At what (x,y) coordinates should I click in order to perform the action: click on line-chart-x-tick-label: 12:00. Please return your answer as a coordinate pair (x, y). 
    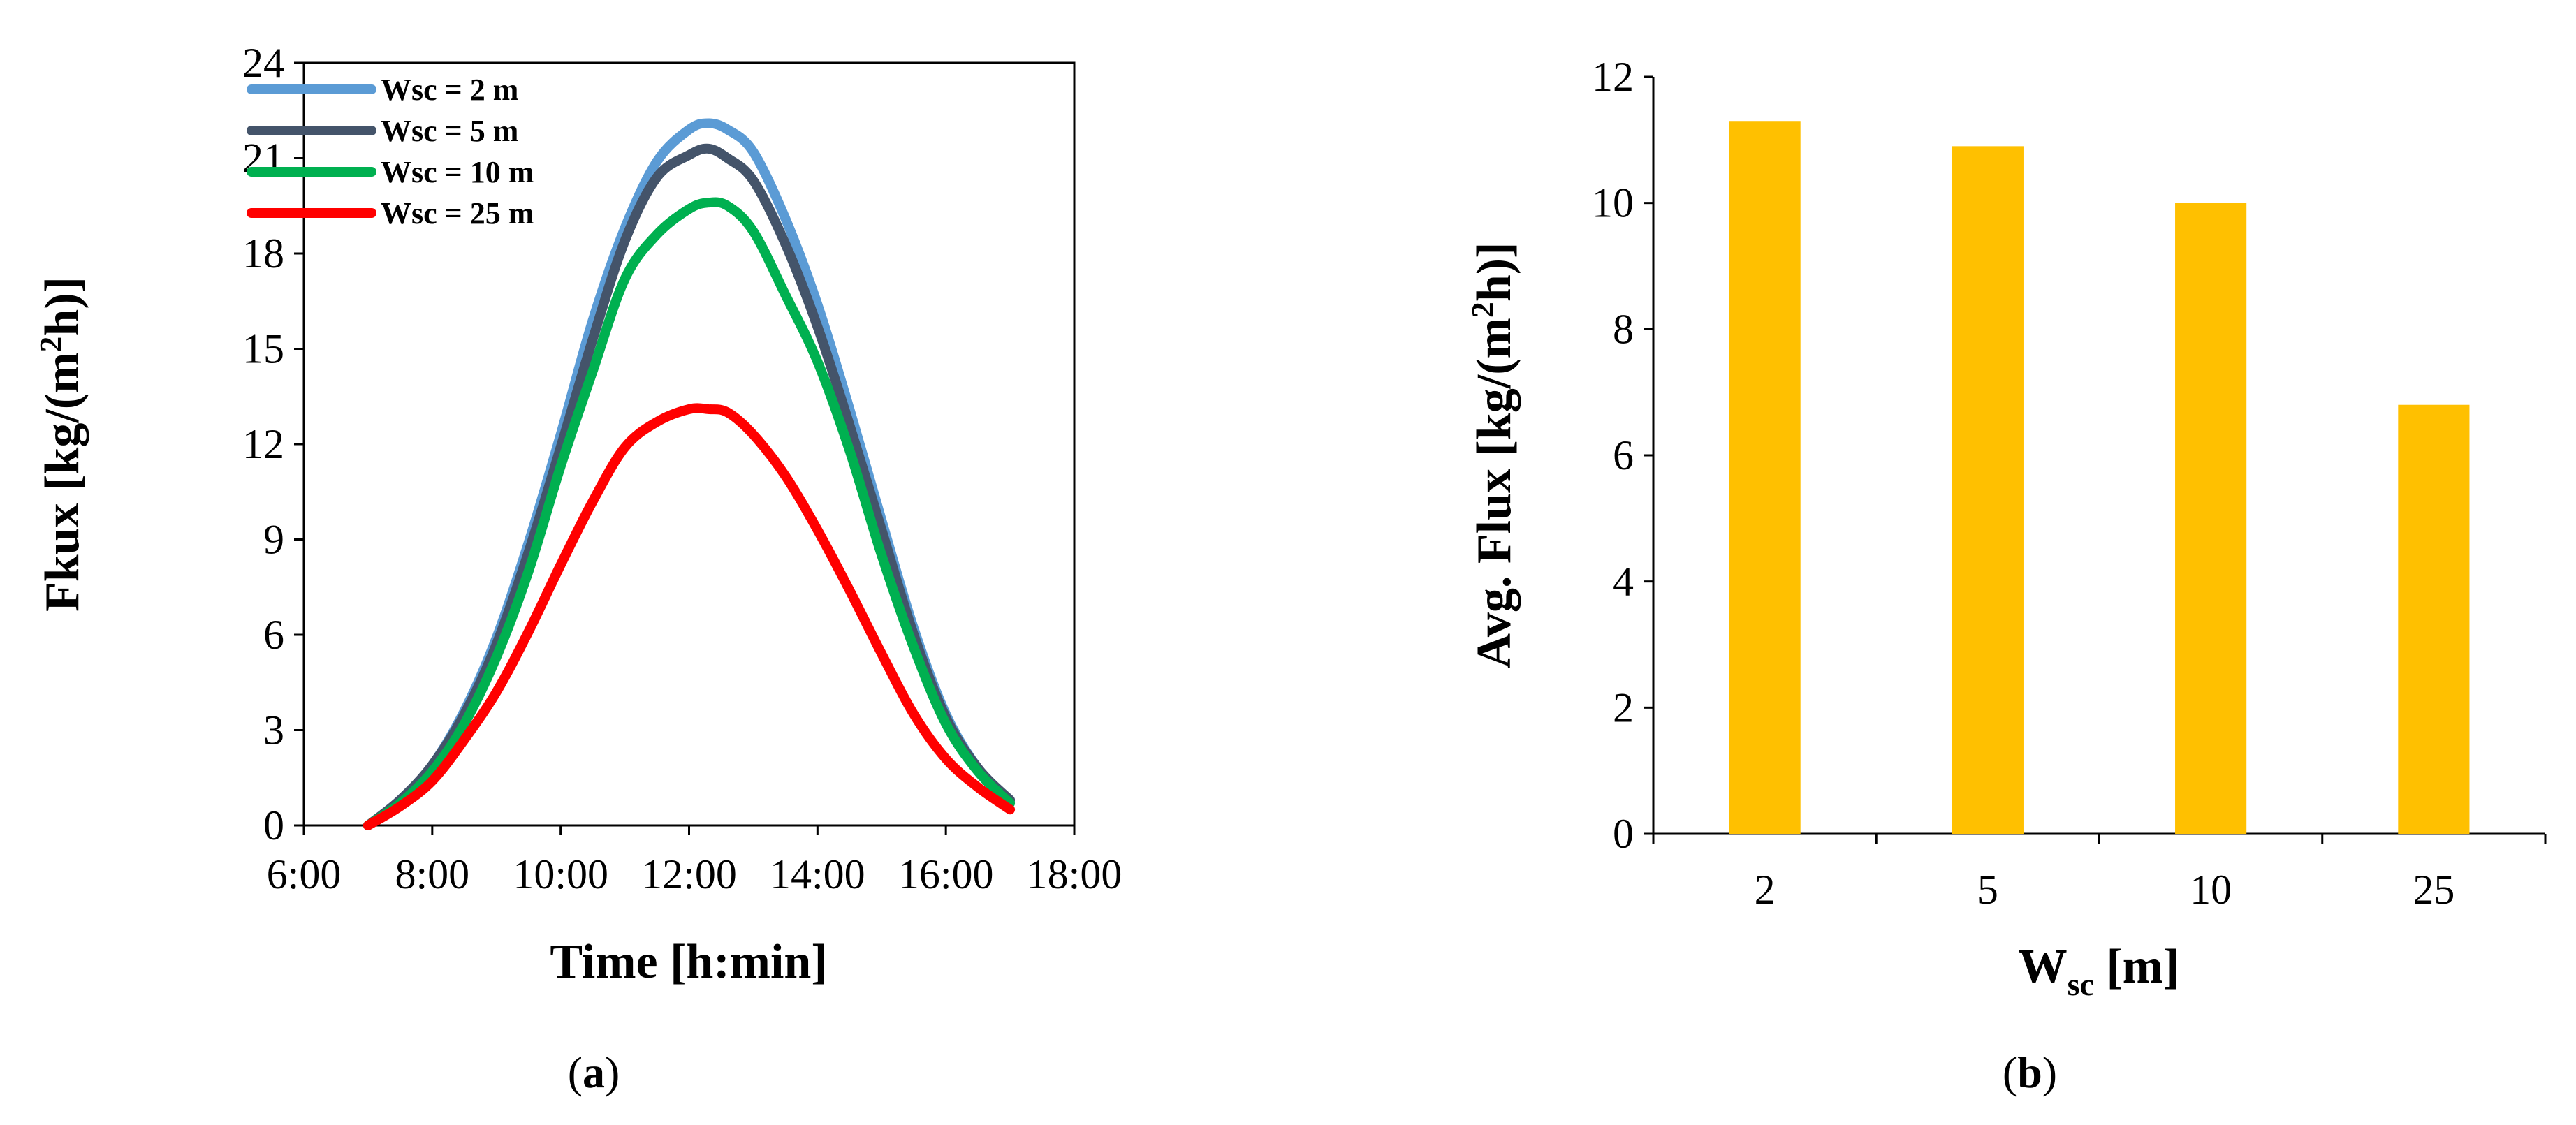
    Looking at the image, I should click on (689, 874).